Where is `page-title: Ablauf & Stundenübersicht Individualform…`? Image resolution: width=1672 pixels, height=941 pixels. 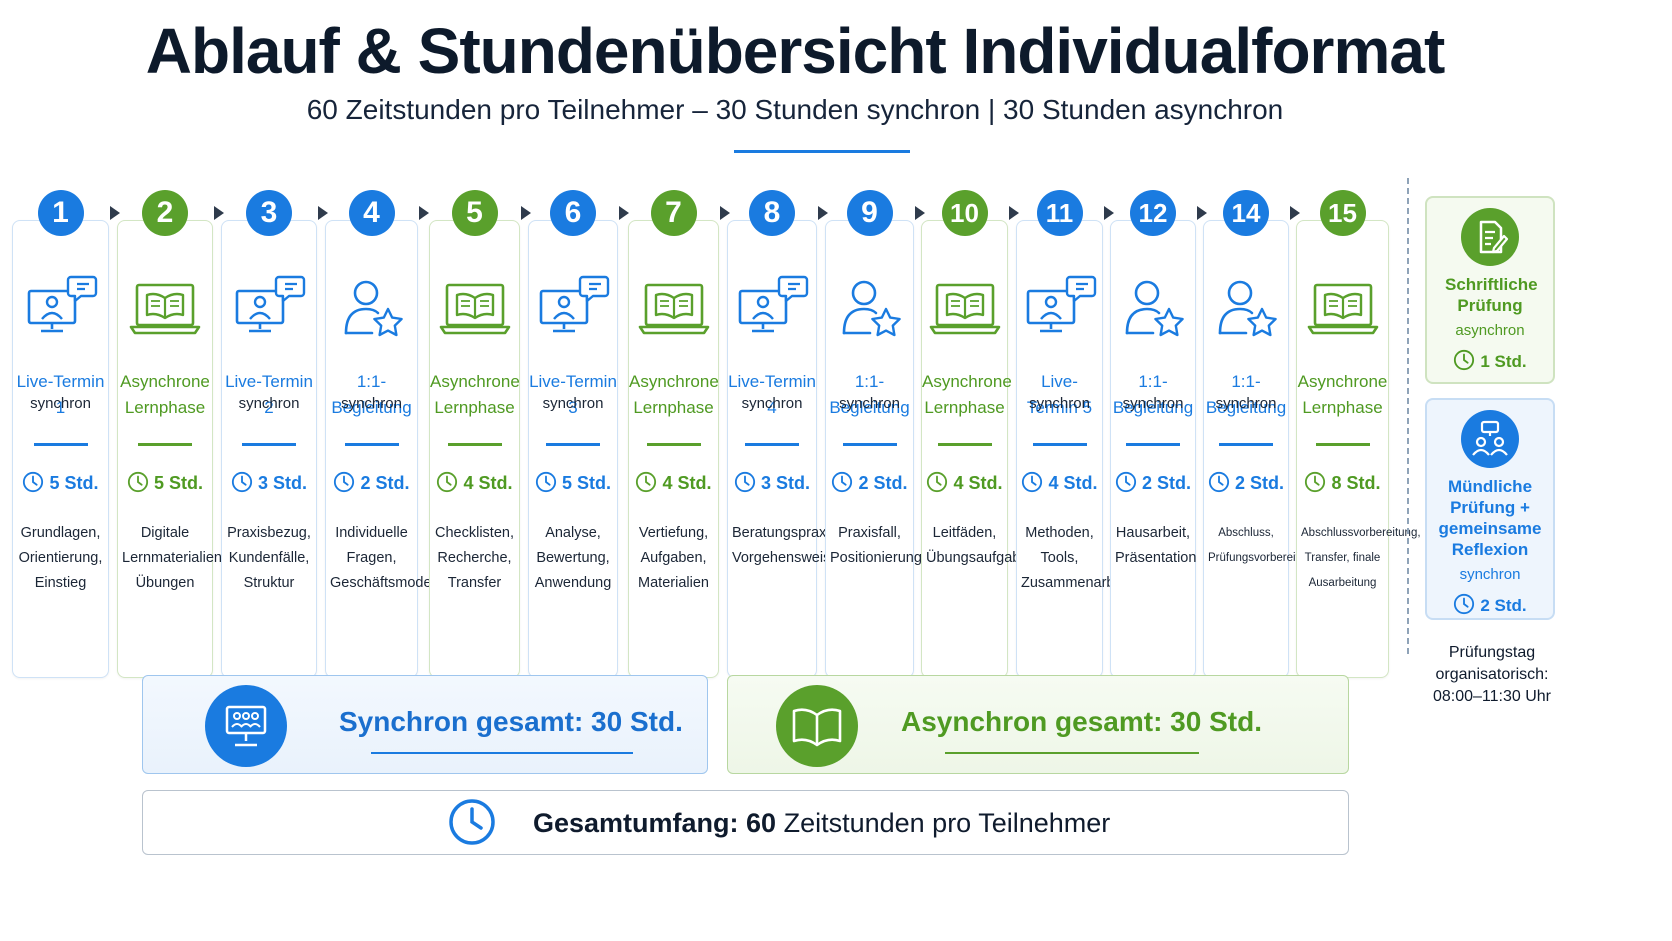 page-title: Ablauf & Stundenübersicht Individualform… is located at coordinates (795, 51).